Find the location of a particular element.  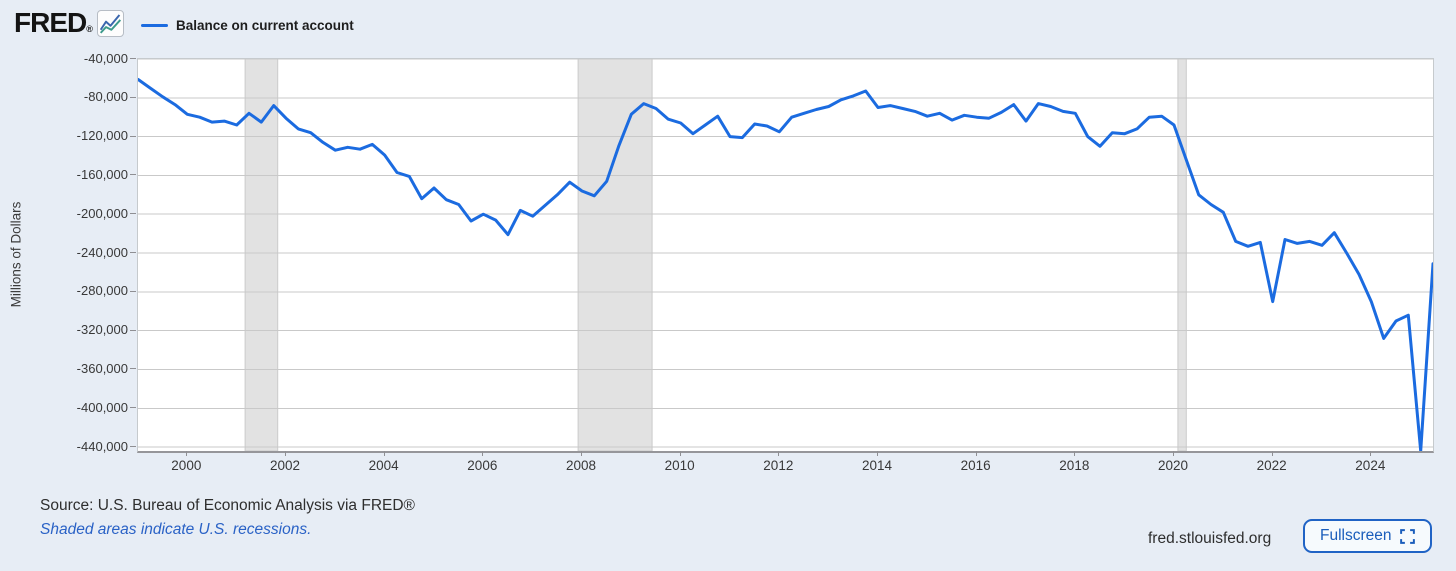

y-tick-label: -360,000 is located at coordinates (102, 368).